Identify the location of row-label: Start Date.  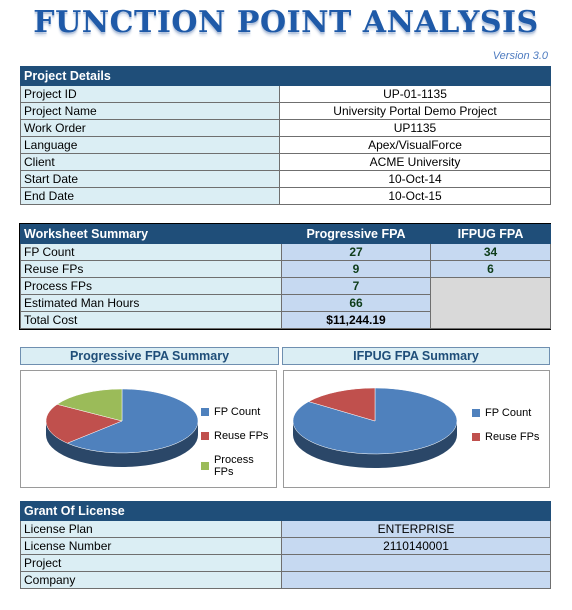
(150, 179).